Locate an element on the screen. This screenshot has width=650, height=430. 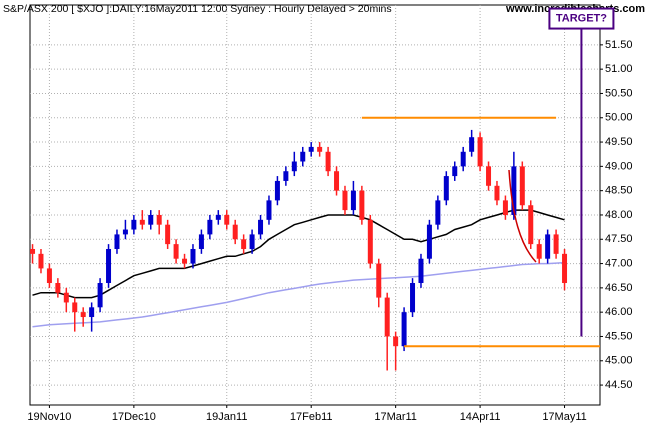
y-tick-label: 48.00 is located at coordinates (619, 215).